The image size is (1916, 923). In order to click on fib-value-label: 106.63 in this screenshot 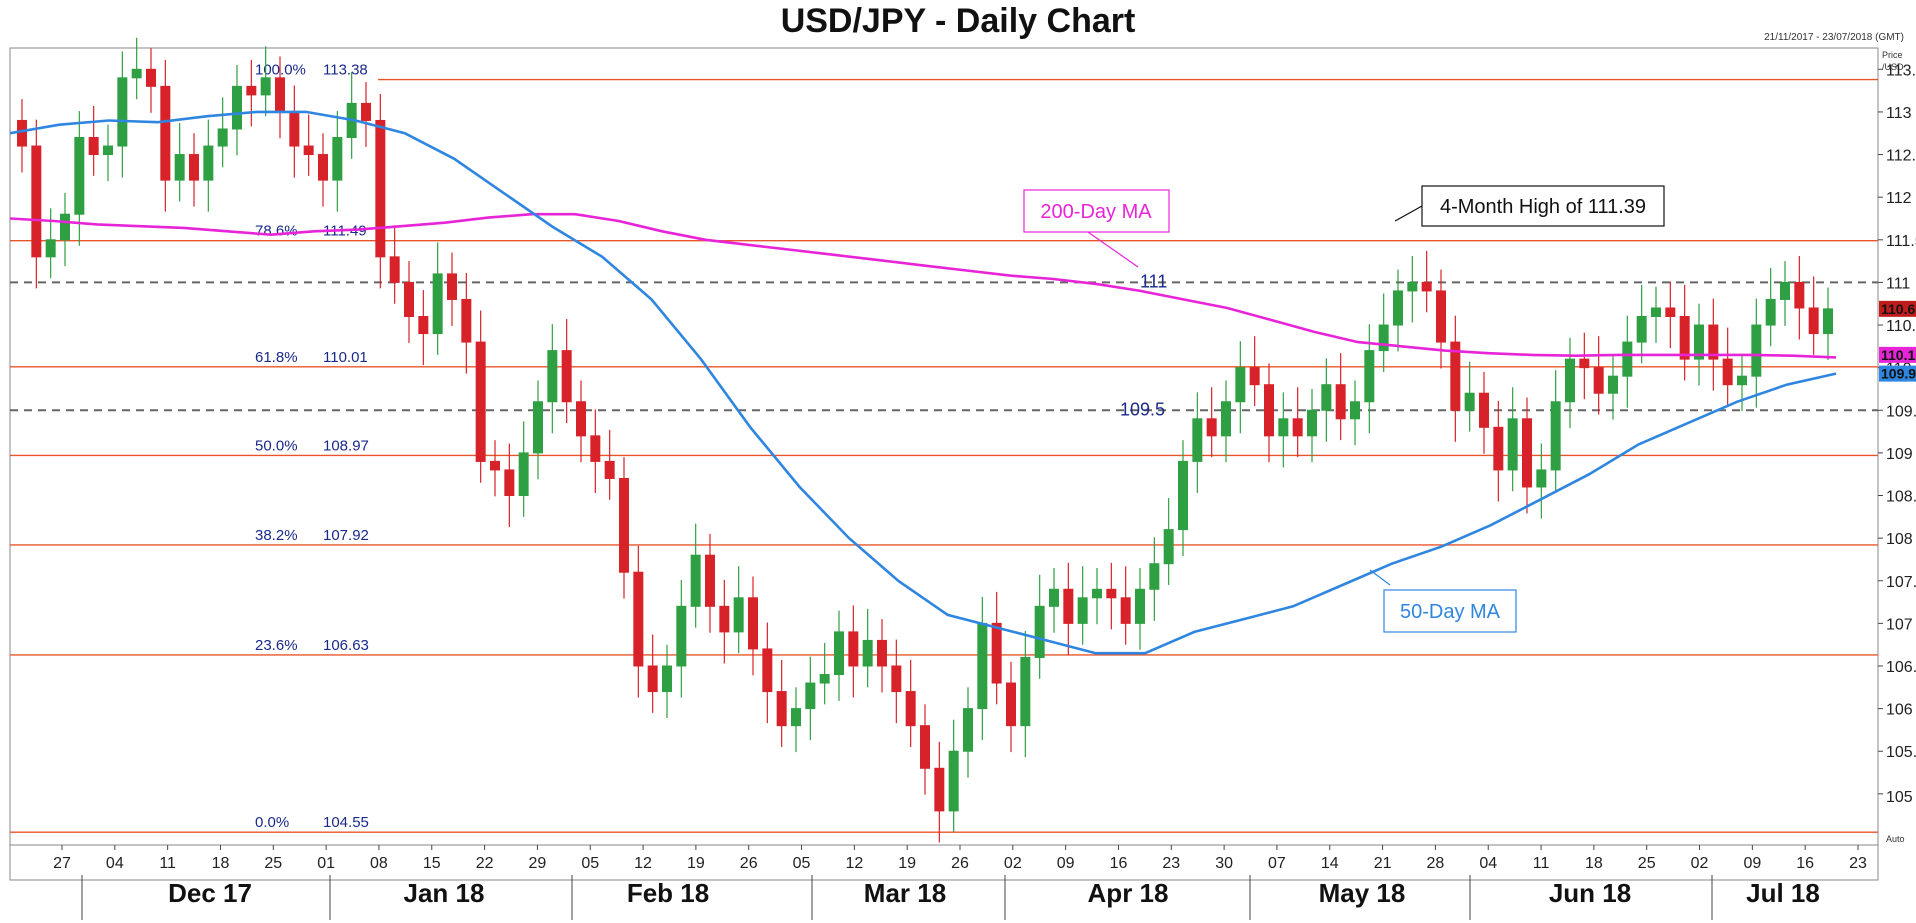, I will do `click(346, 645)`.